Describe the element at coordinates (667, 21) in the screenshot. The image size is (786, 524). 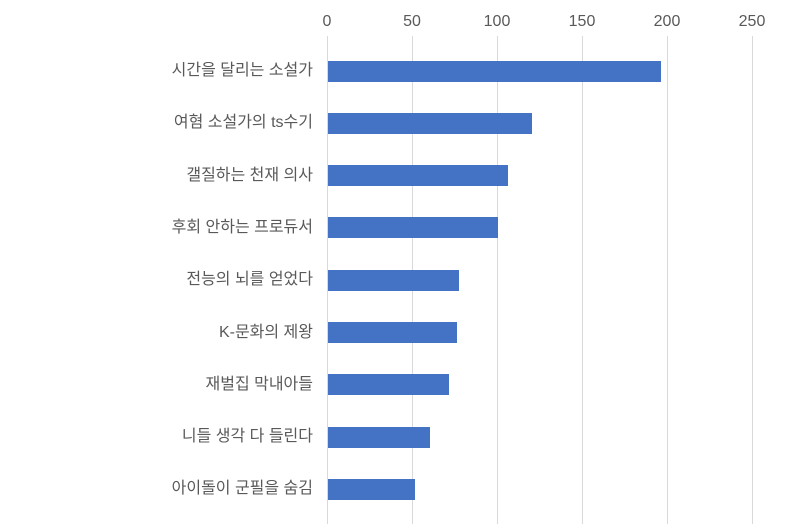
I see `x-axis-tick-label: 200` at that location.